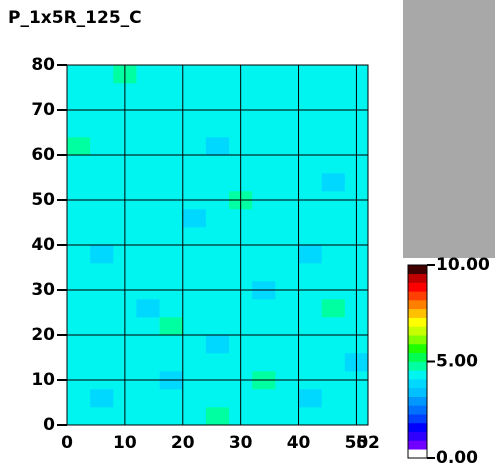 The width and height of the screenshot is (495, 468). What do you see at coordinates (368, 443) in the screenshot?
I see `x-tick-label: 52` at bounding box center [368, 443].